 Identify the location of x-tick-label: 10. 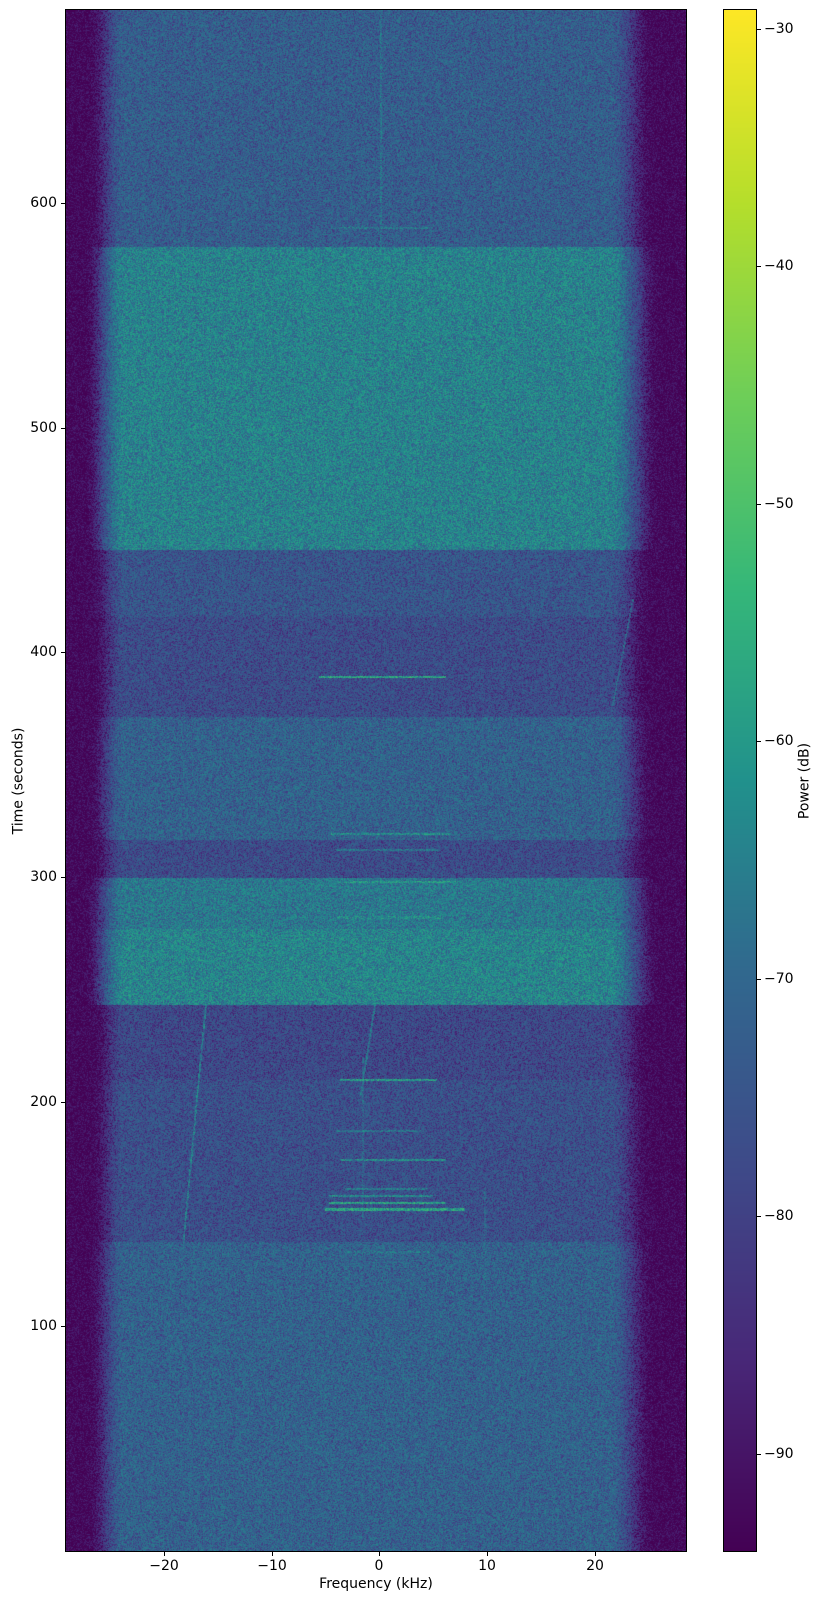
(487, 1566).